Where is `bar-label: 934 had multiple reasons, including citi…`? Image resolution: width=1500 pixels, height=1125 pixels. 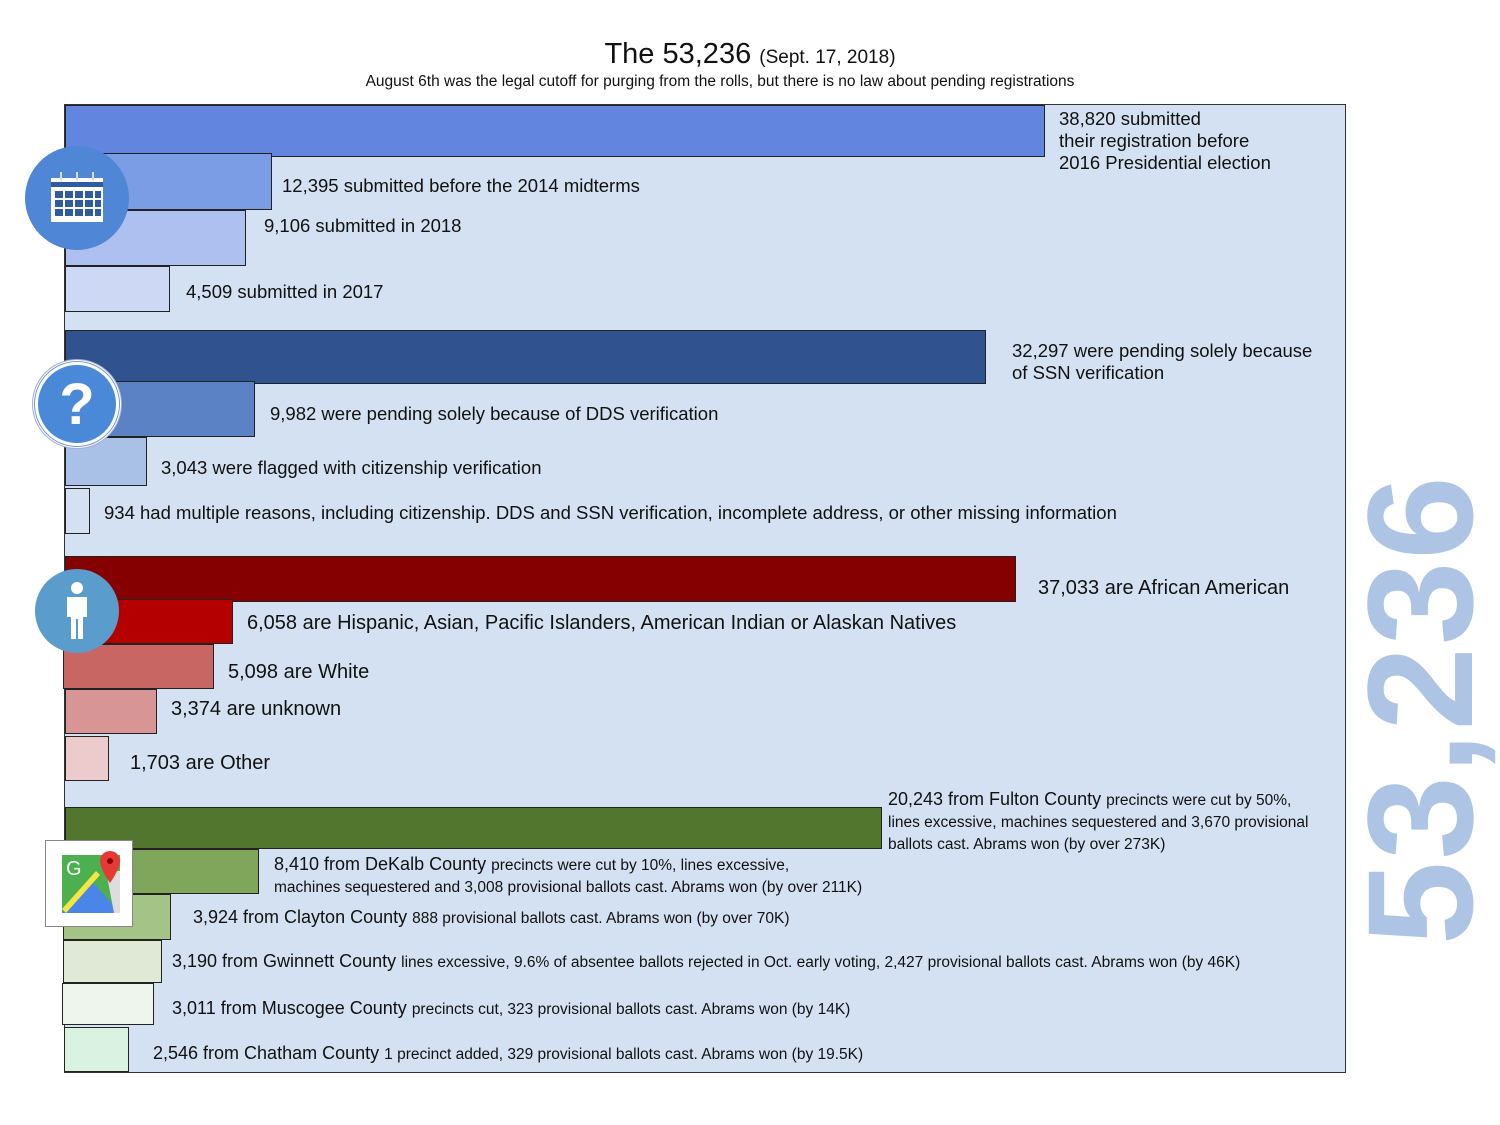 bar-label: 934 had multiple reasons, including citi… is located at coordinates (610, 512).